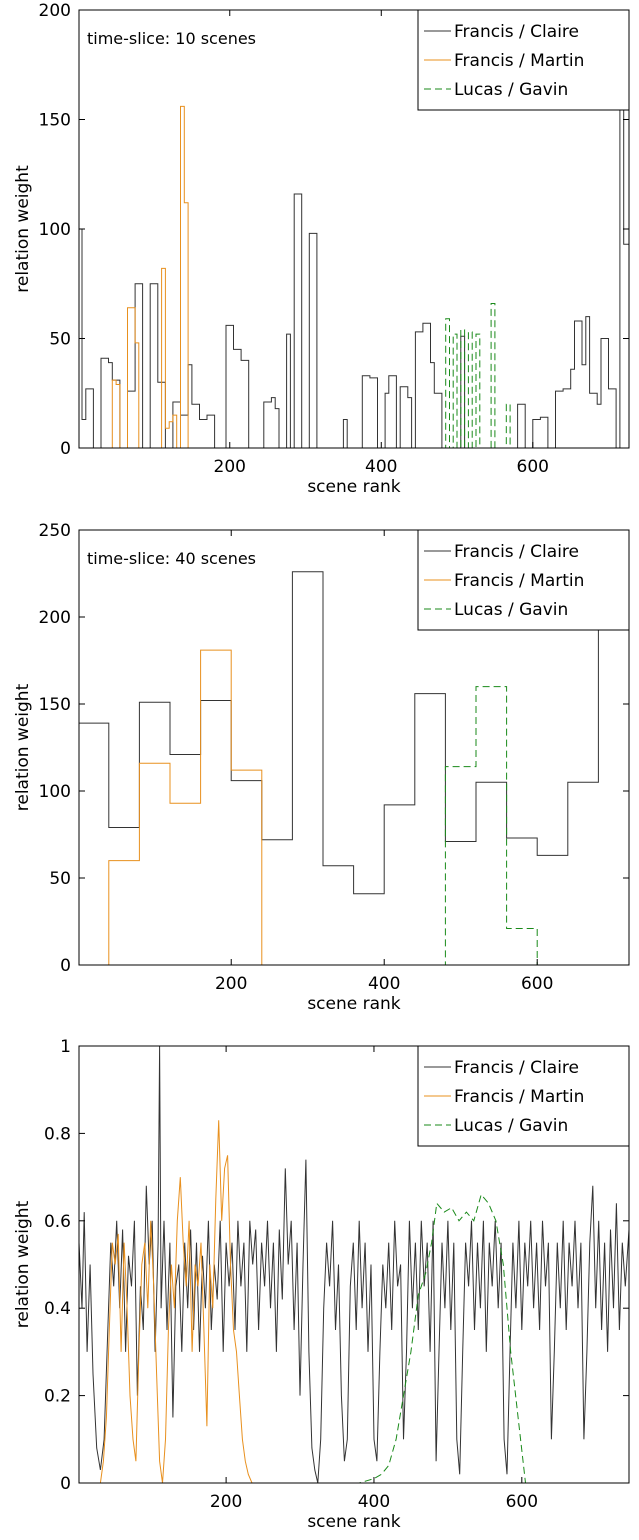 This screenshot has height=1540, width=639. I want to click on time-slice-annotation: time-slice: 40 scenes, so click(171, 558).